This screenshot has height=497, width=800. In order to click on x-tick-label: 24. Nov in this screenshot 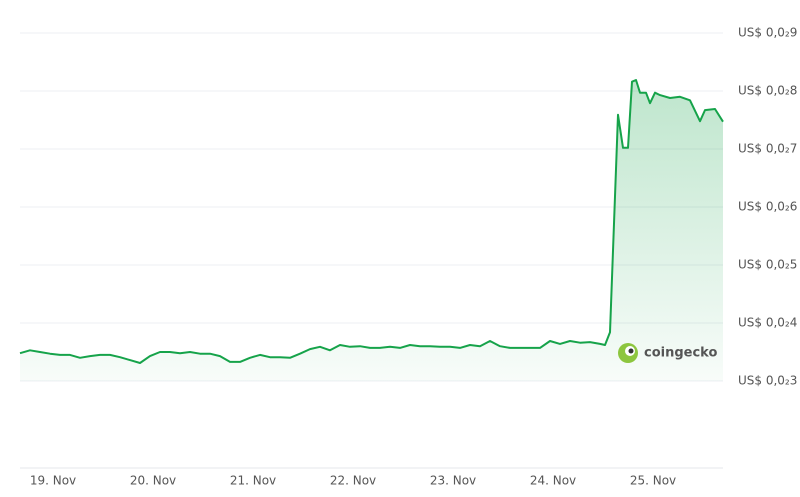, I will do `click(553, 481)`.